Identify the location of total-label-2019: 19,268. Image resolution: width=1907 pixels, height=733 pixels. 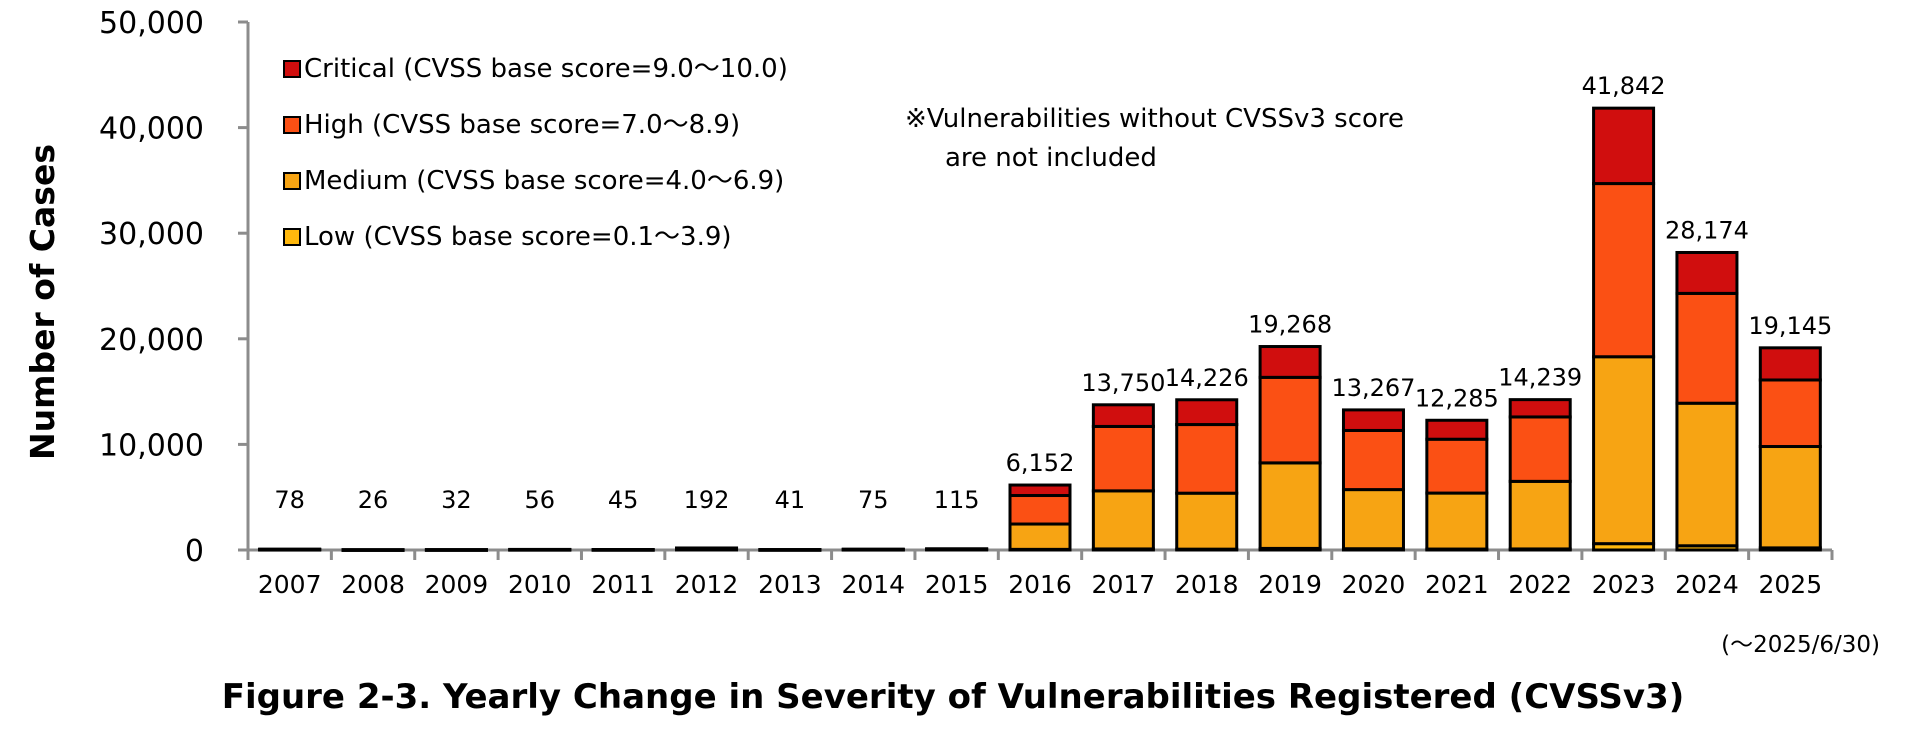
(1290, 325).